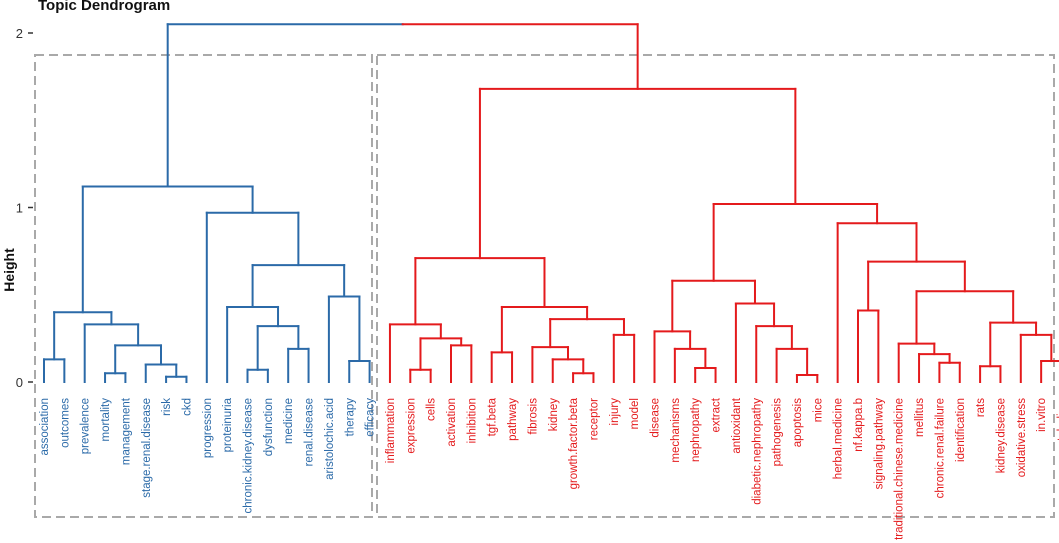 This screenshot has height=543, width=1059. I want to click on leaf-label-nephropathy: nephropathy, so click(696, 430).